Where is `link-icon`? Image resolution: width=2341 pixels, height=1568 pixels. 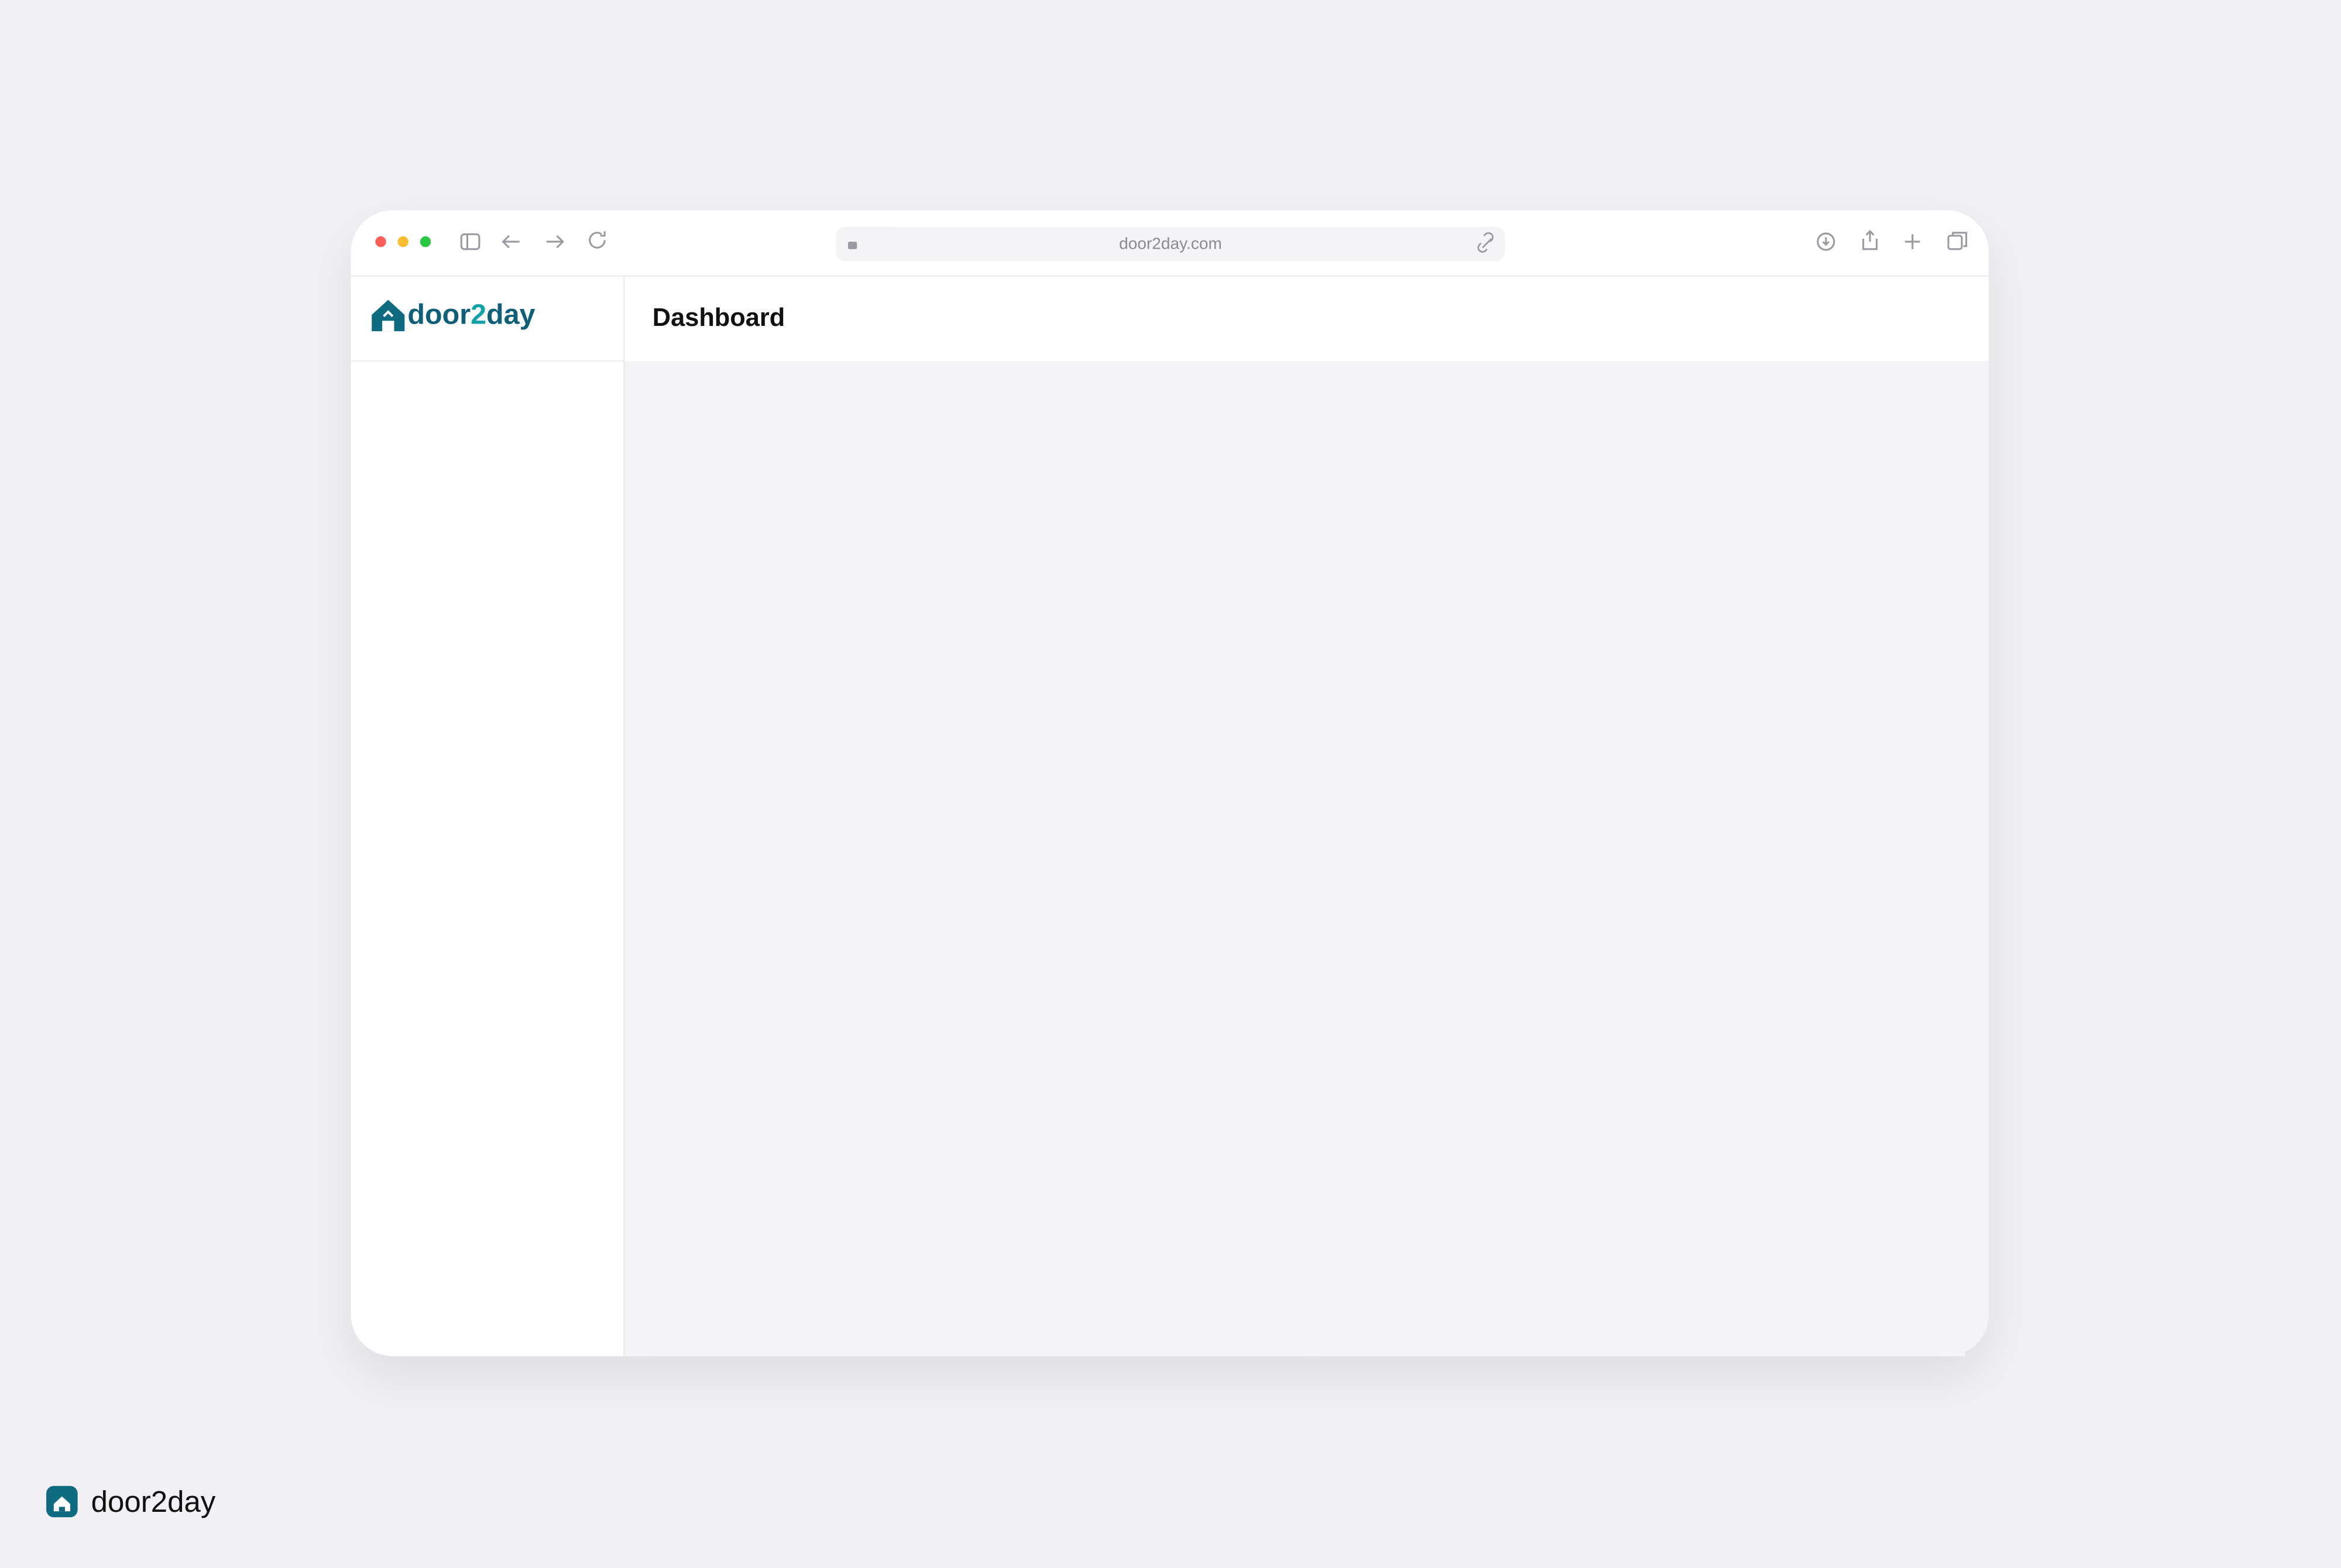 link-icon is located at coordinates (1486, 242).